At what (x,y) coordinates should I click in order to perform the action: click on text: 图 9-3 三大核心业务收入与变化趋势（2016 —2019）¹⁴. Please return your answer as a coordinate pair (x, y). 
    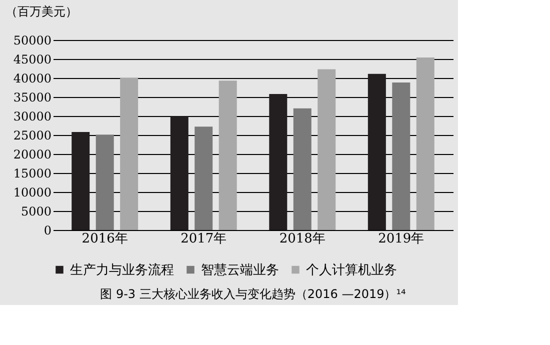
    Looking at the image, I should click on (253, 294).